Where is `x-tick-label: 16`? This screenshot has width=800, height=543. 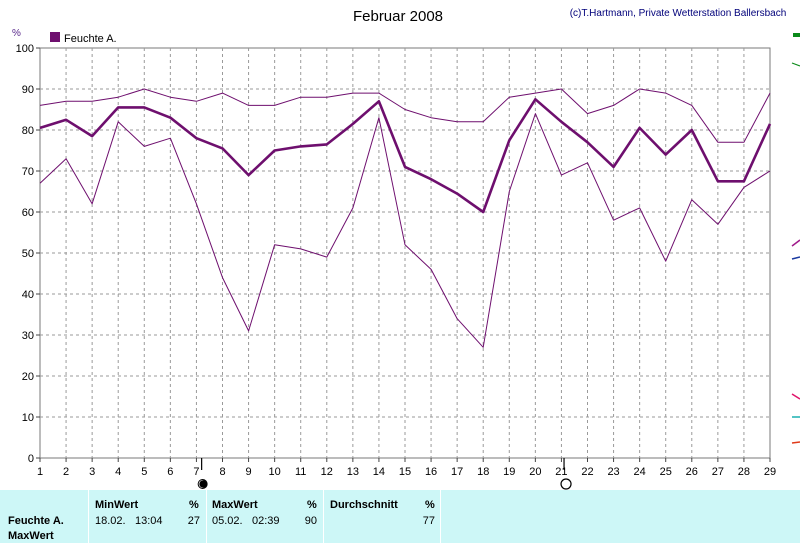 x-tick-label: 16 is located at coordinates (431, 472).